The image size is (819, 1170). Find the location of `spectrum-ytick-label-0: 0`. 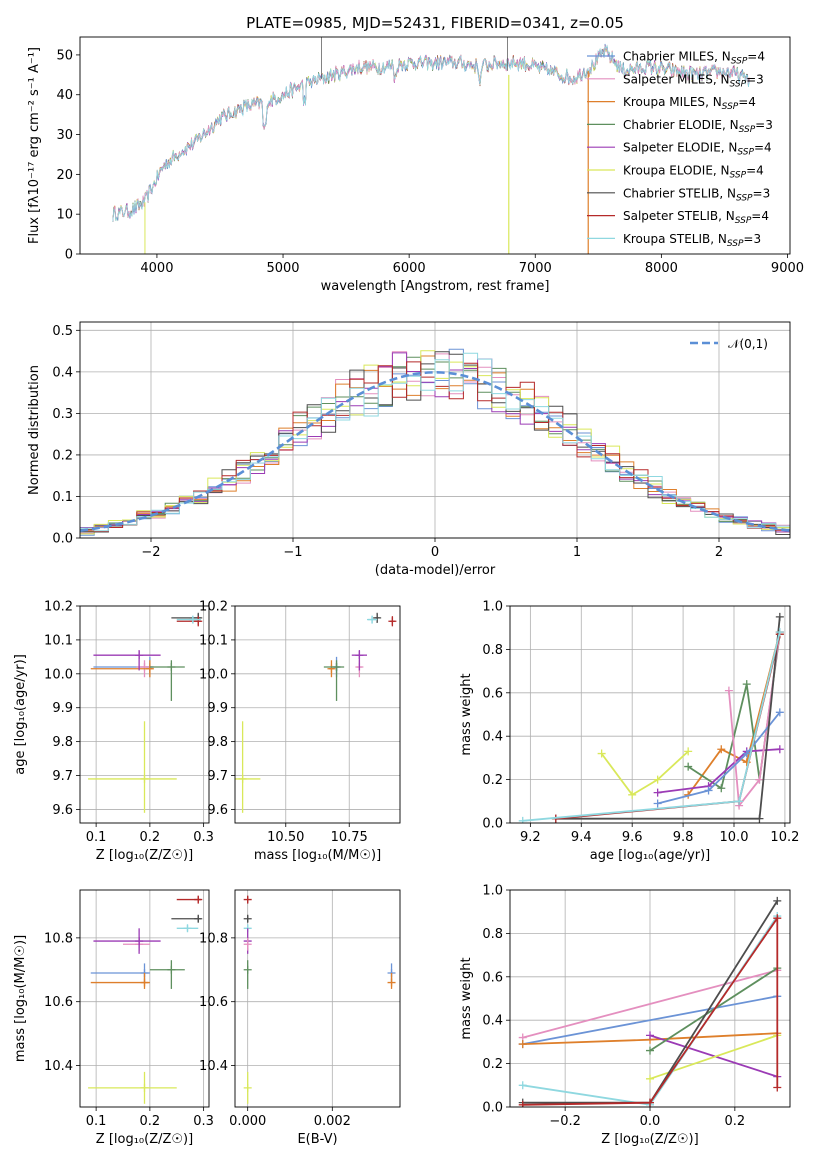

spectrum-ytick-label-0: 0 is located at coordinates (69, 255).